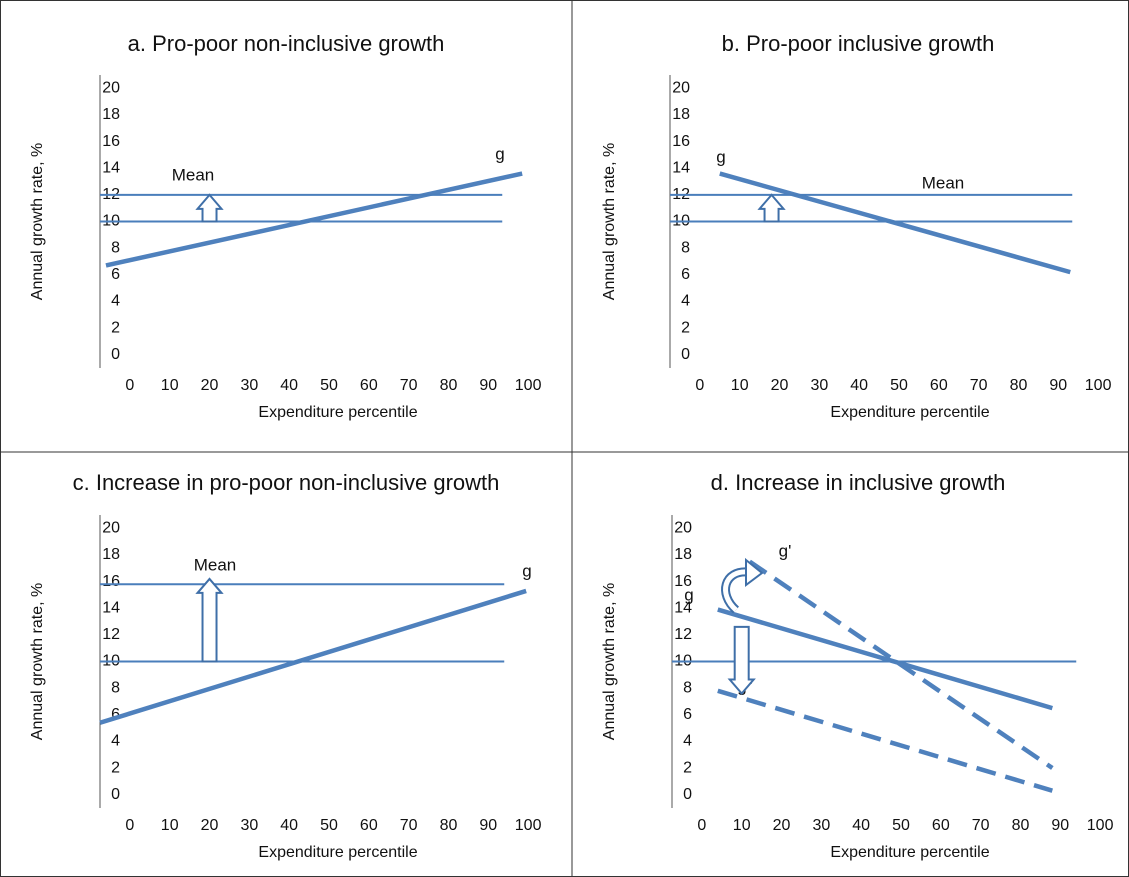 The image size is (1129, 877). I want to click on curved-arrow-head, so click(754, 572).